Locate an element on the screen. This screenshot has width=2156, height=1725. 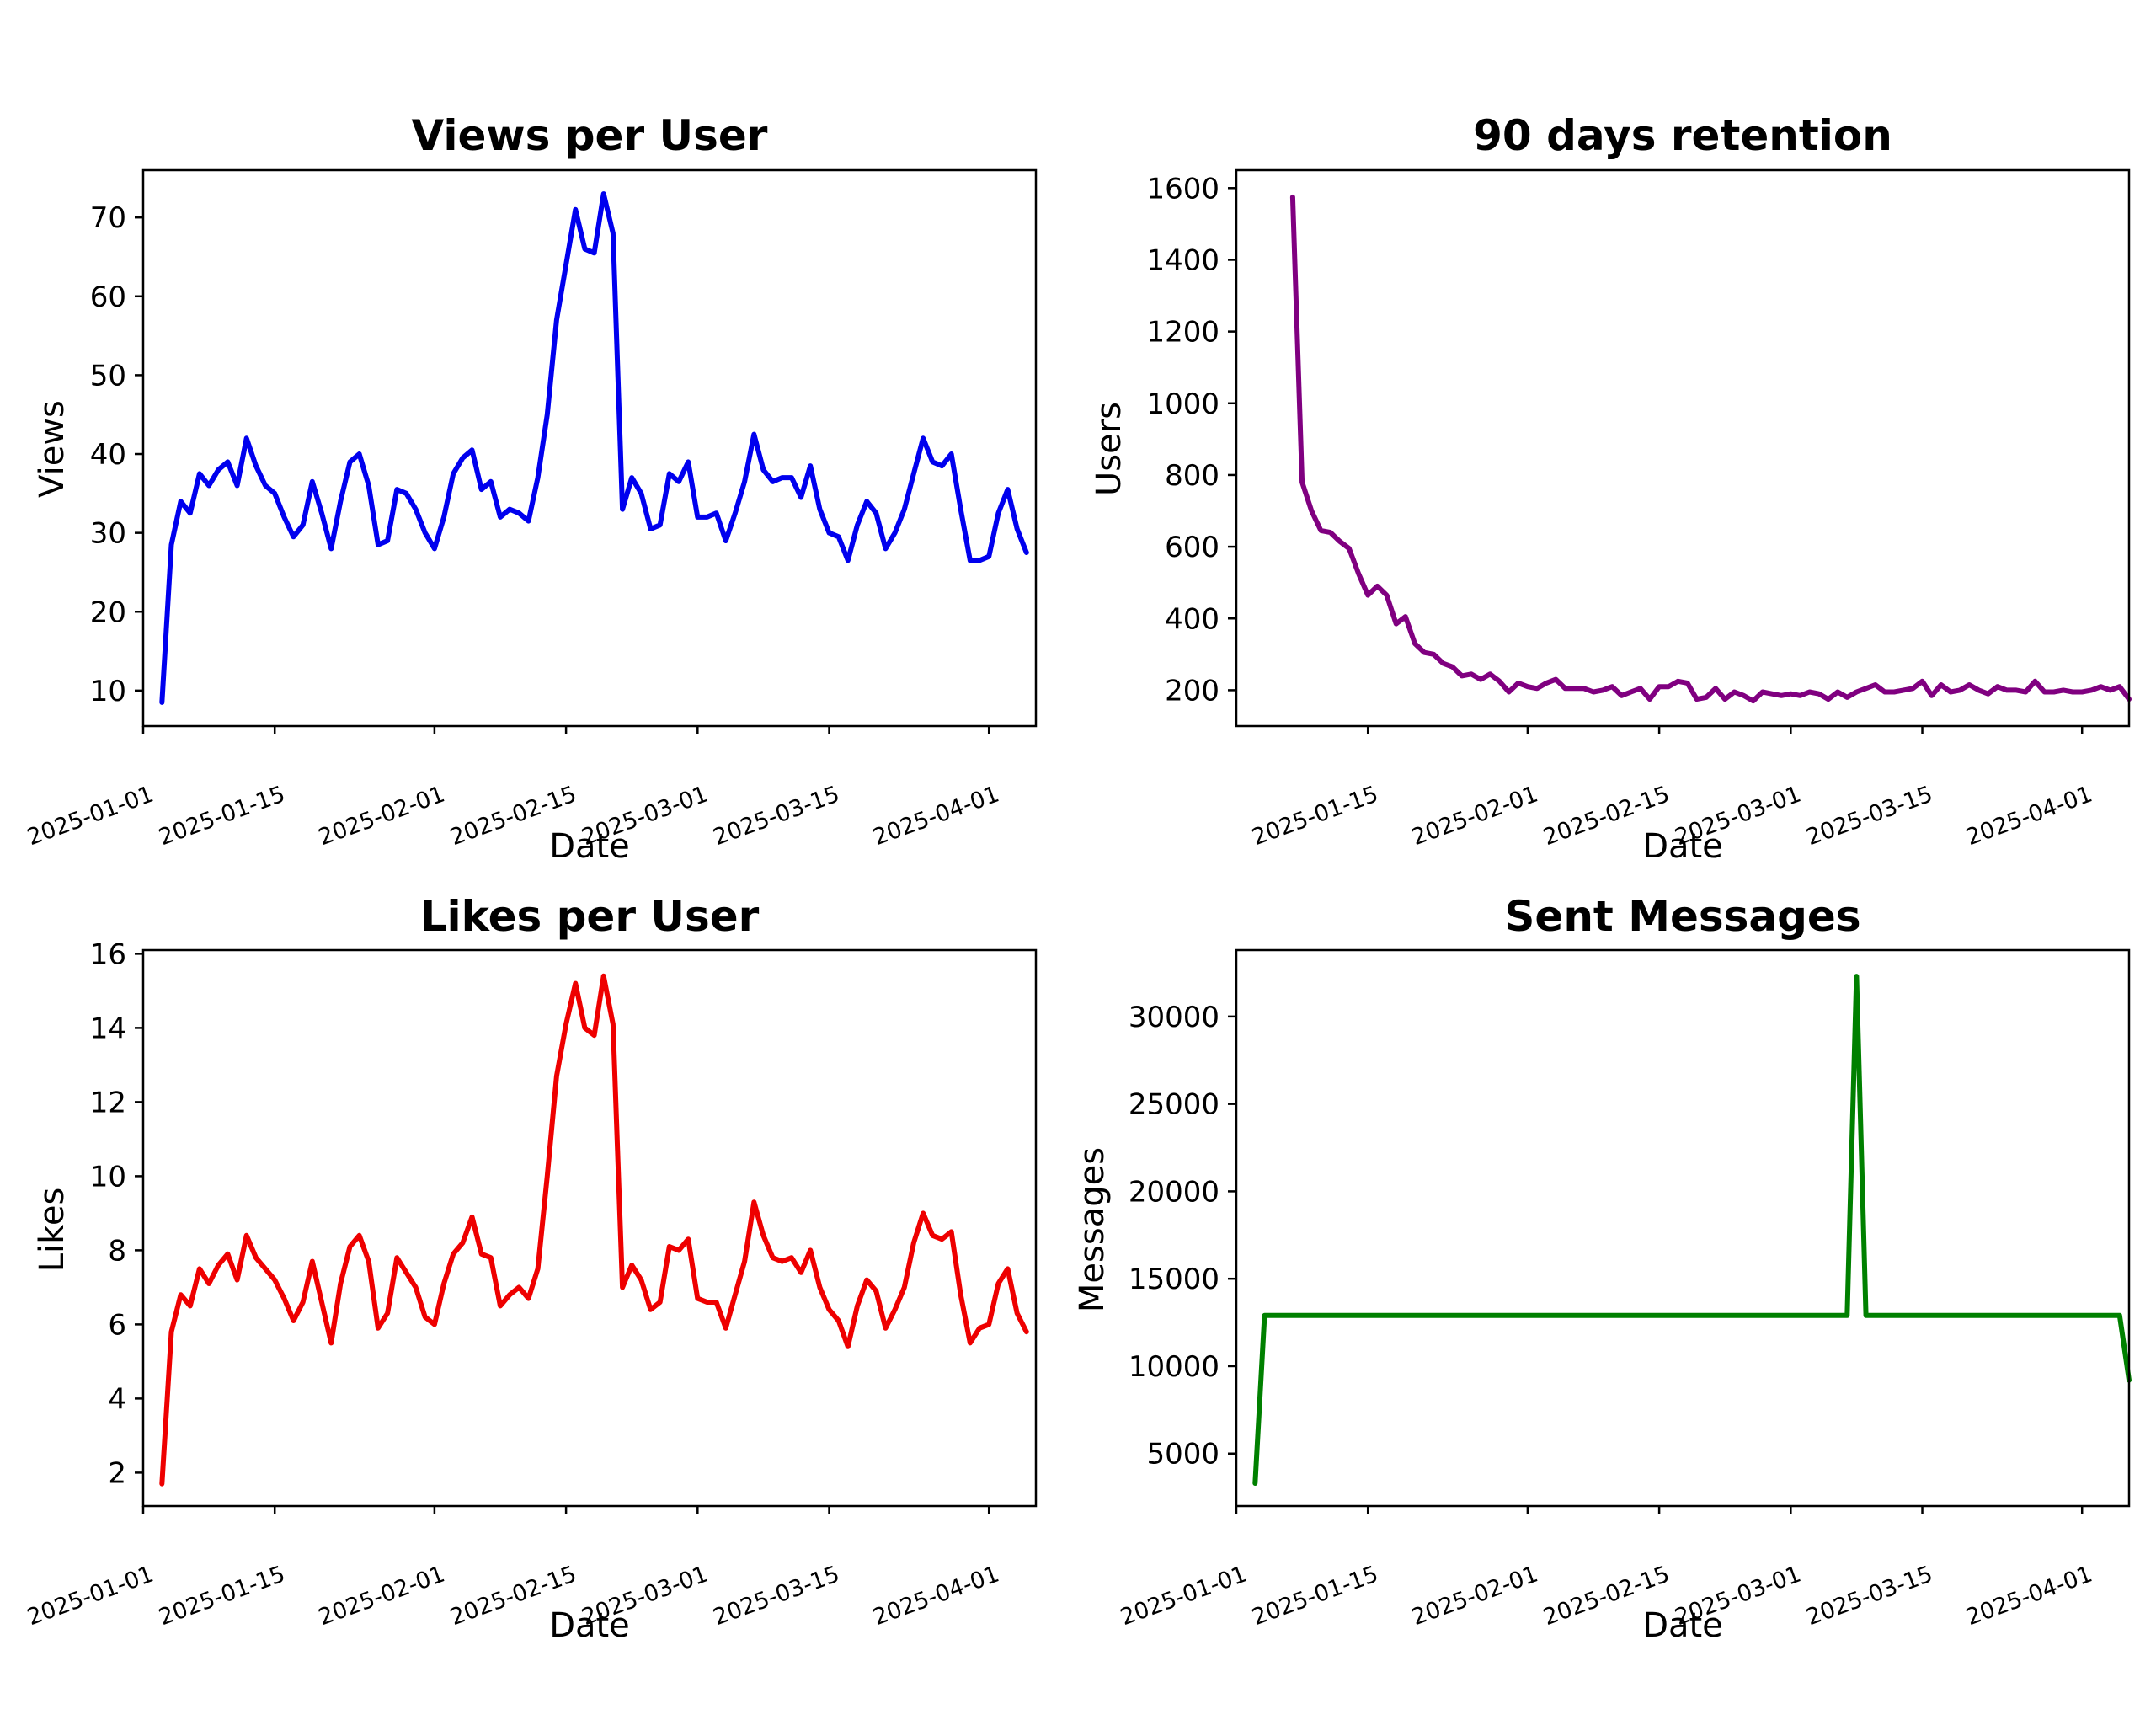
y-tick-label: 200 is located at coordinates (1192, 691).